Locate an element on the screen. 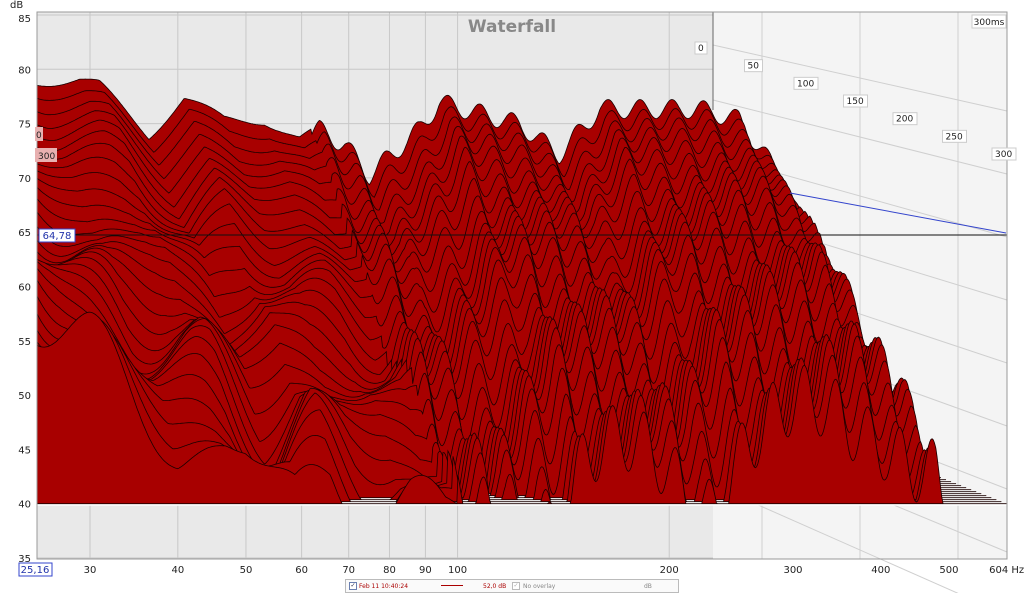 The width and height of the screenshot is (1024, 593). y-tick-label: 65 is located at coordinates (24, 233).